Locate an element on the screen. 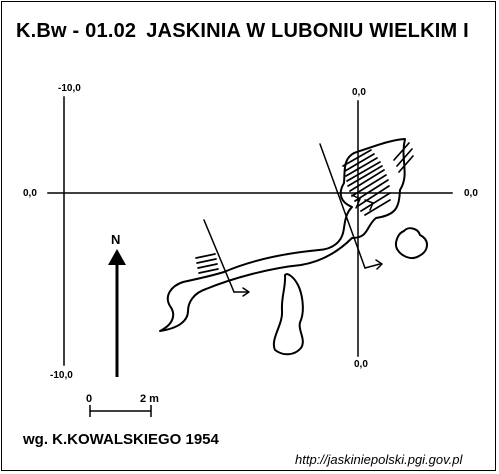  coordinate-right-middle: 0,0 is located at coordinates (471, 193).